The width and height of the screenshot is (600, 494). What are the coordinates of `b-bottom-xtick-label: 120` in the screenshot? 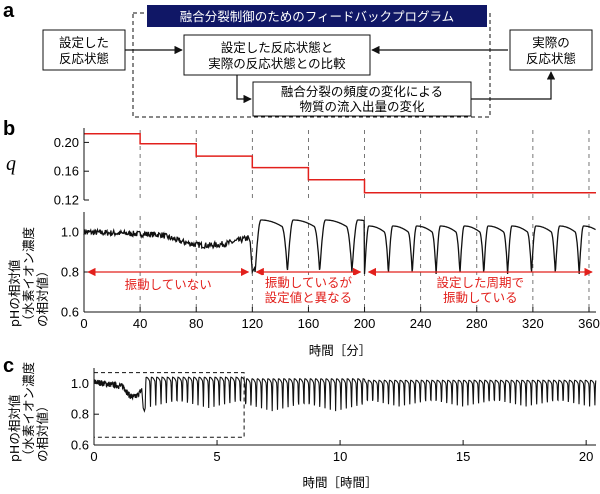 It's located at (252, 323).